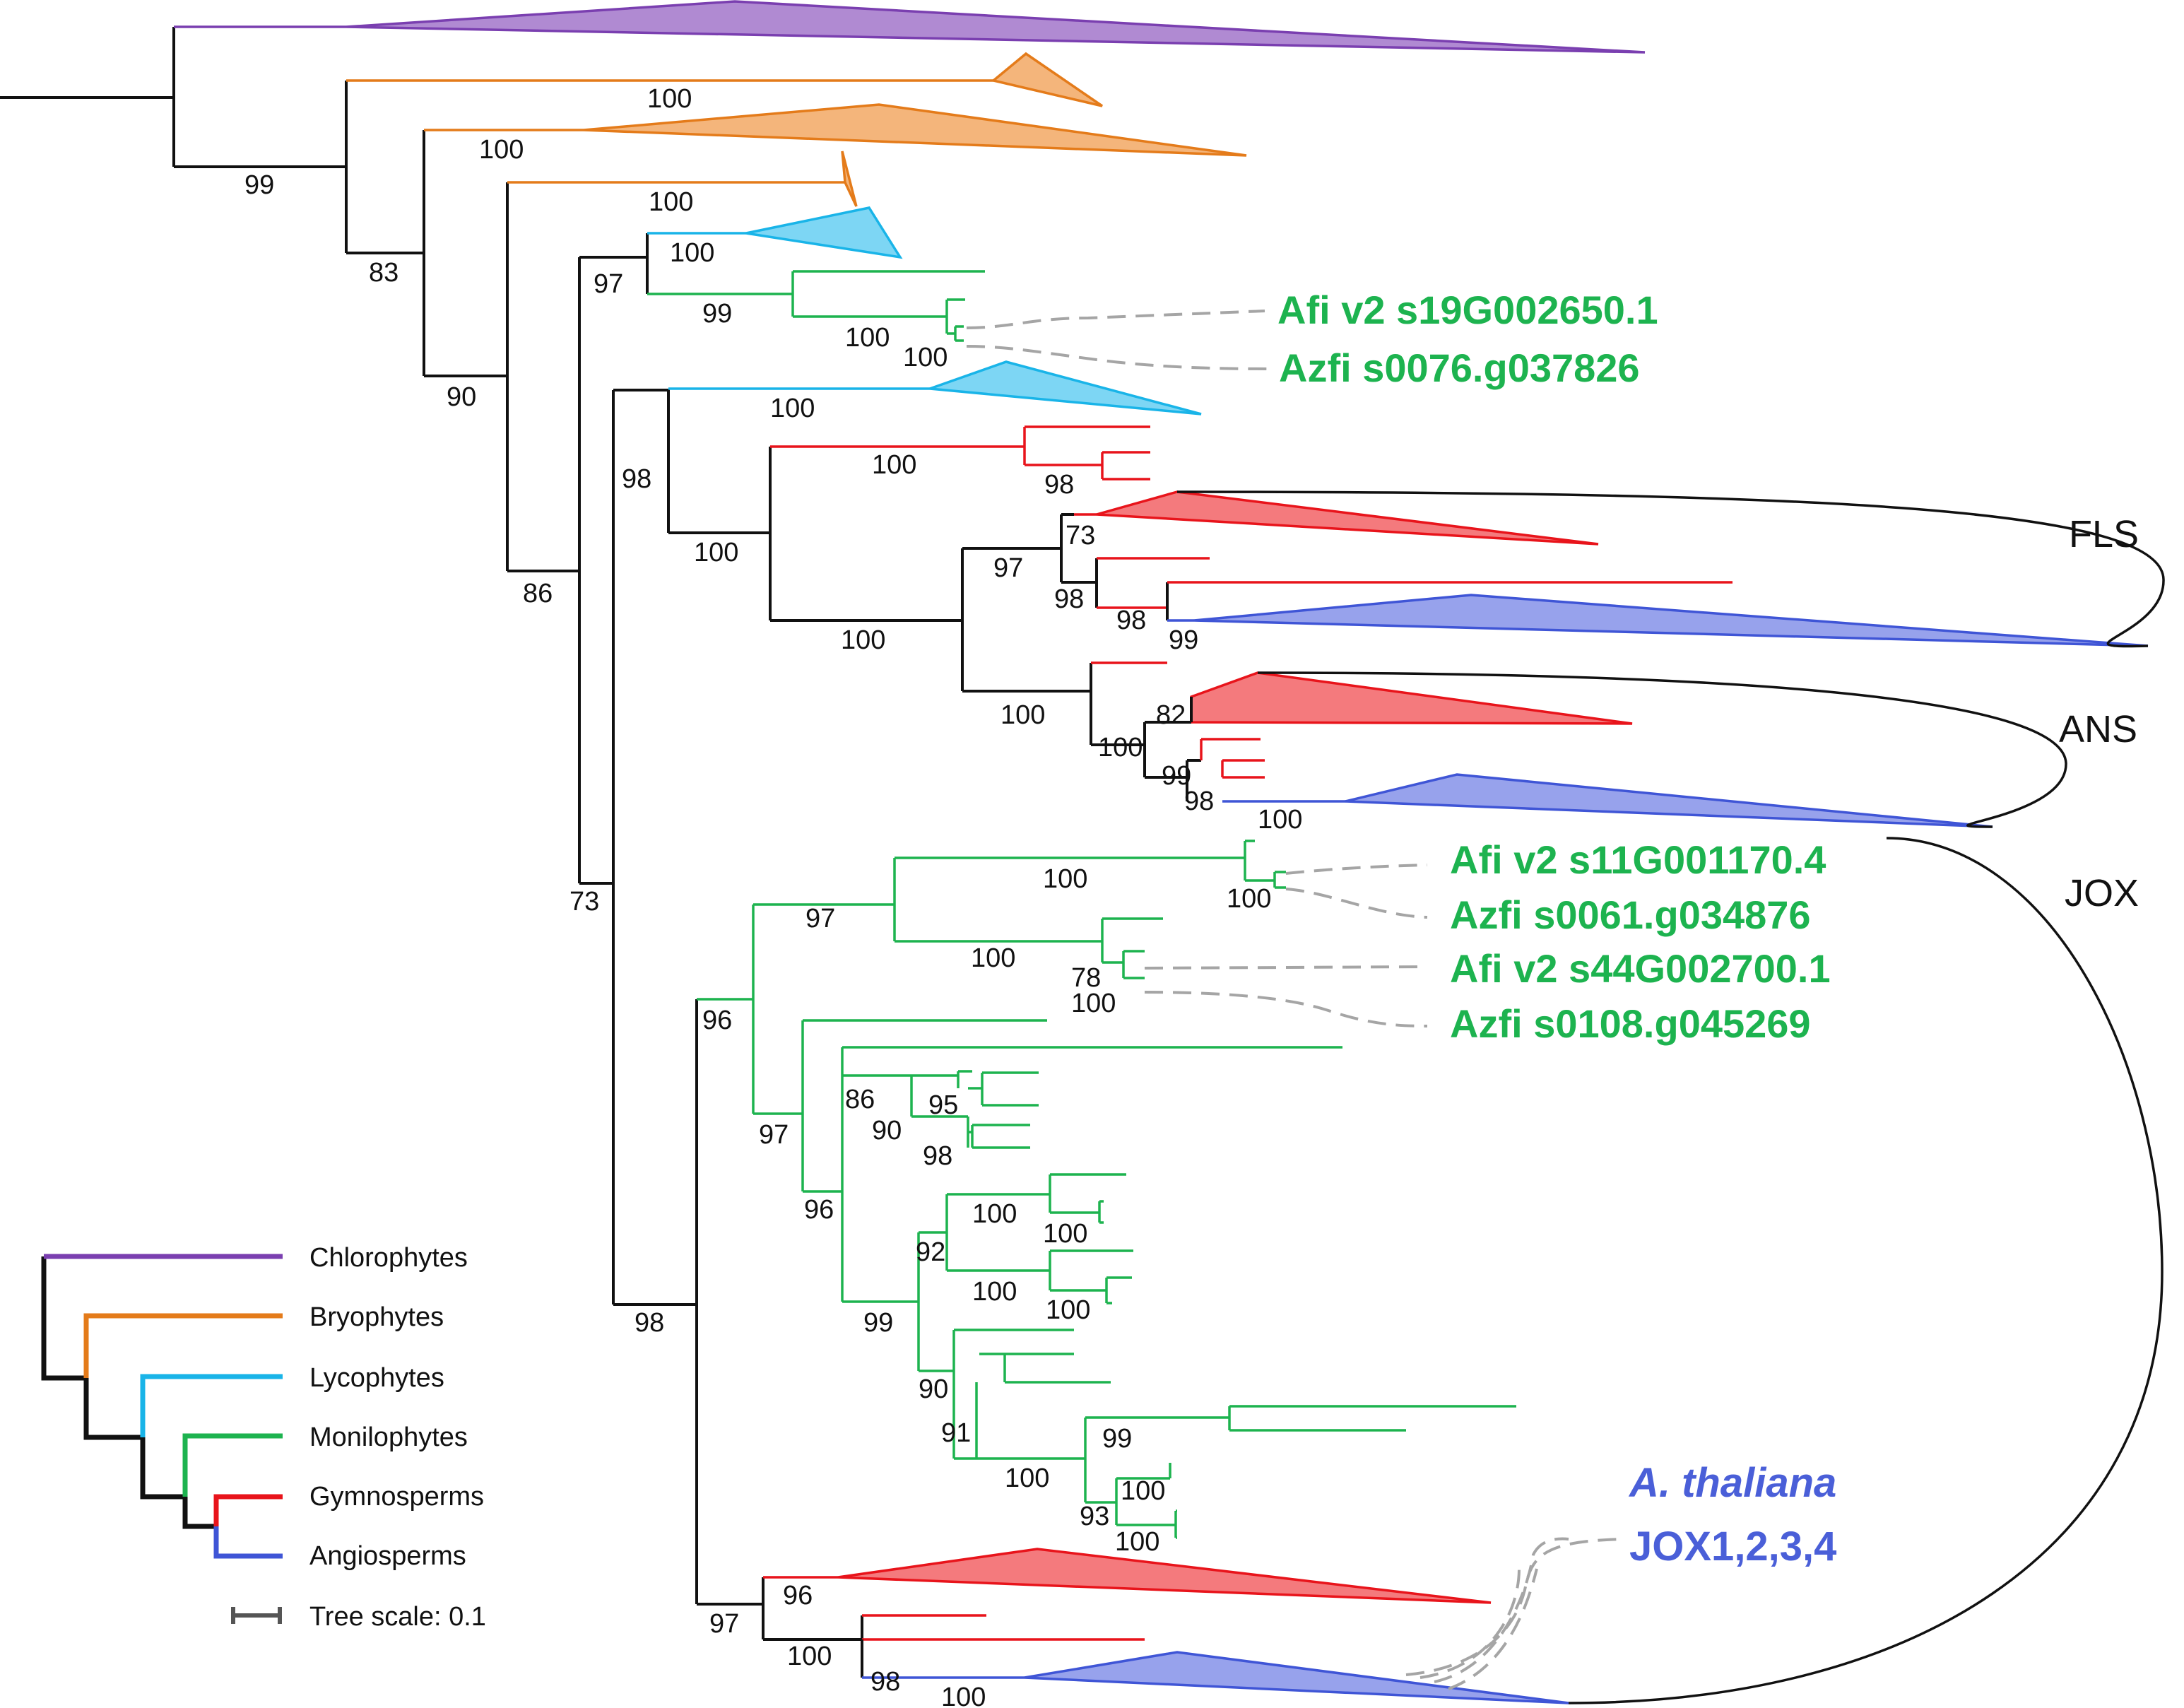 This screenshot has width=2184, height=1708. Describe the element at coordinates (1631, 1023) in the screenshot. I see `gene-label: Azfi s0108.g045269` at that location.